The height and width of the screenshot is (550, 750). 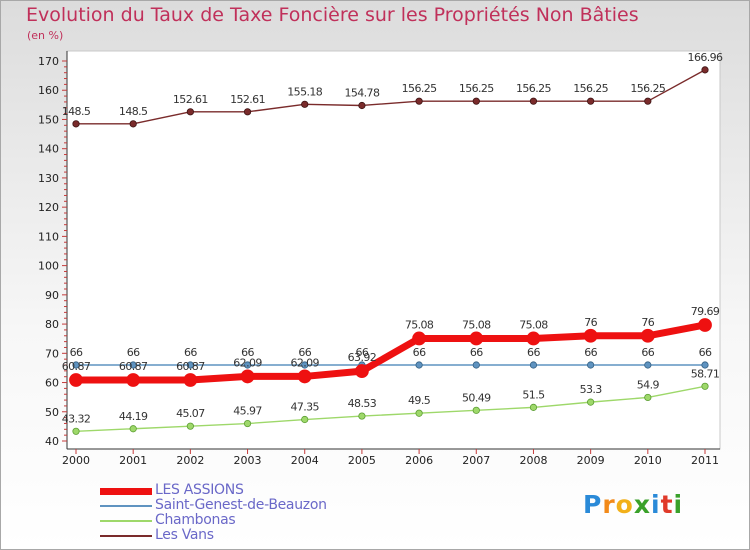 I want to click on y-tick-label: 170, so click(x=48, y=61).